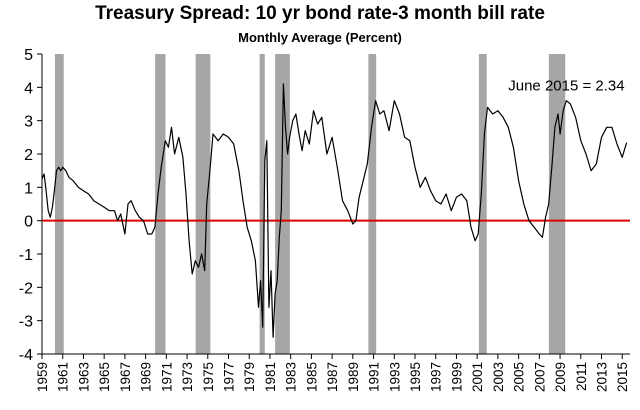  What do you see at coordinates (28, 88) in the screenshot?
I see `y-tick-label: 4` at bounding box center [28, 88].